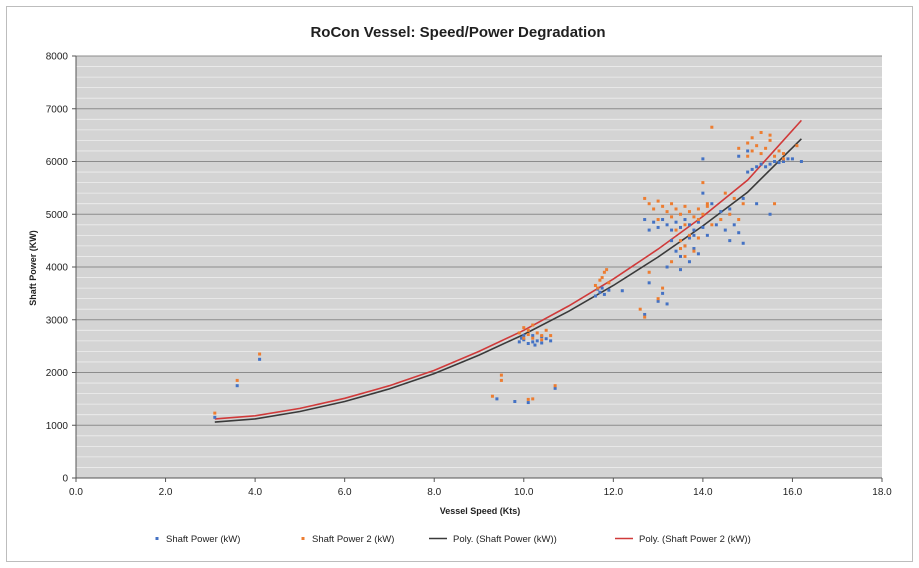 The height and width of the screenshot is (568, 919). What do you see at coordinates (255, 492) in the screenshot?
I see `x-tick-label: 4.0` at bounding box center [255, 492].